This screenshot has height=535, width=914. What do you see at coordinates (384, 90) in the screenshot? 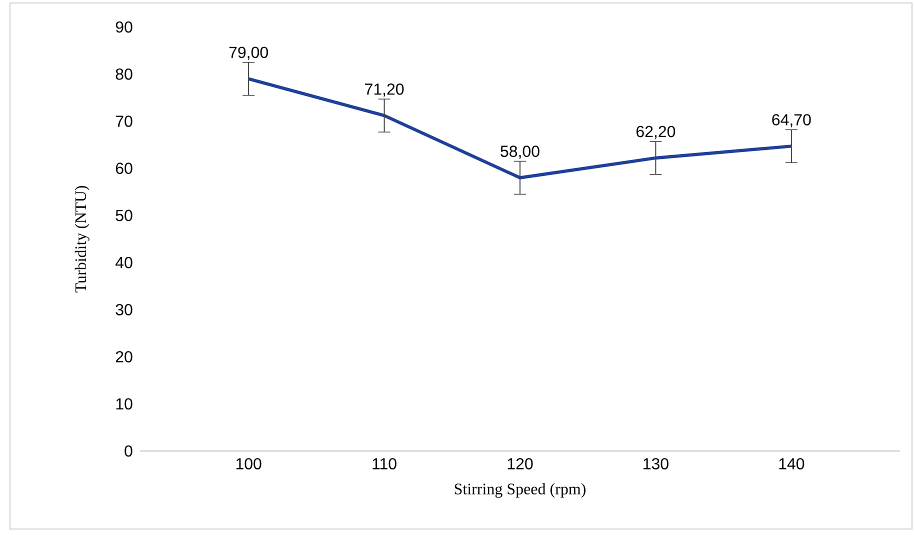
I see `data-label: 71,20` at bounding box center [384, 90].